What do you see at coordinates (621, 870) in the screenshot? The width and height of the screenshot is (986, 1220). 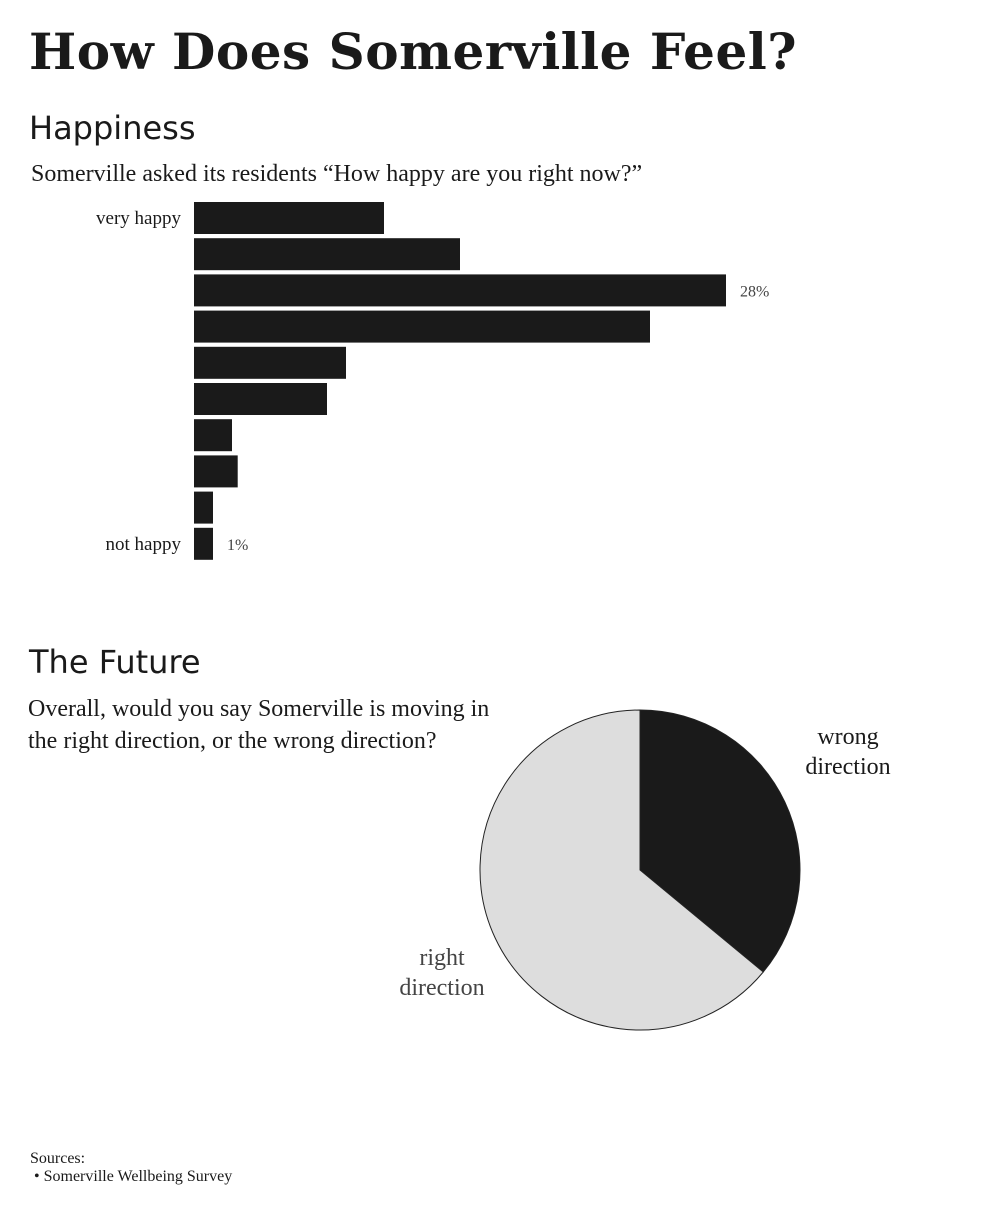 I see `pie-slice-right-direction` at bounding box center [621, 870].